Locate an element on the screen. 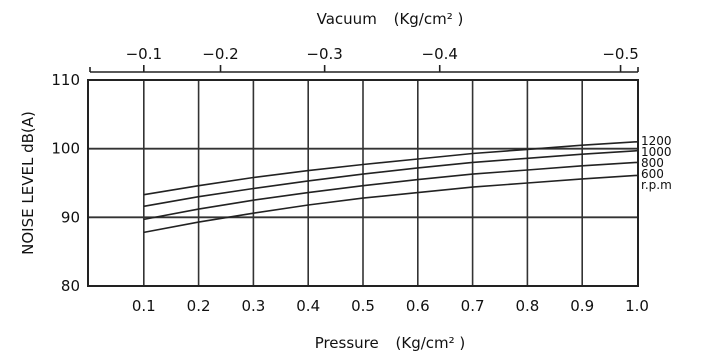  vacuum-axis-unit: (Kg/cm² ) is located at coordinates (429, 19).